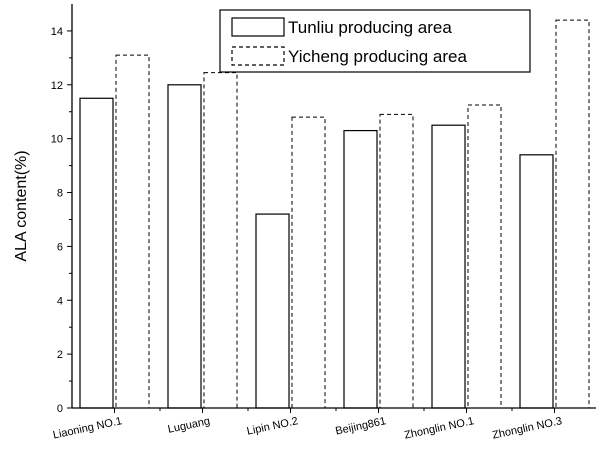  Describe the element at coordinates (60, 247) in the screenshot. I see `y-tick-label: 6` at that location.